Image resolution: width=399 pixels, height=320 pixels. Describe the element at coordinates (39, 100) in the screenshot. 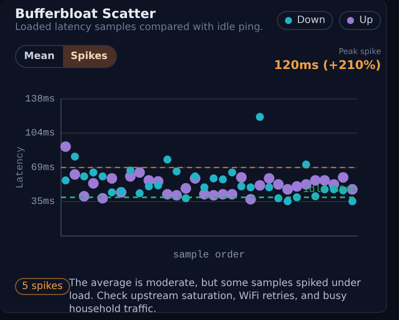

I see `y-tick-label: 138ms` at that location.